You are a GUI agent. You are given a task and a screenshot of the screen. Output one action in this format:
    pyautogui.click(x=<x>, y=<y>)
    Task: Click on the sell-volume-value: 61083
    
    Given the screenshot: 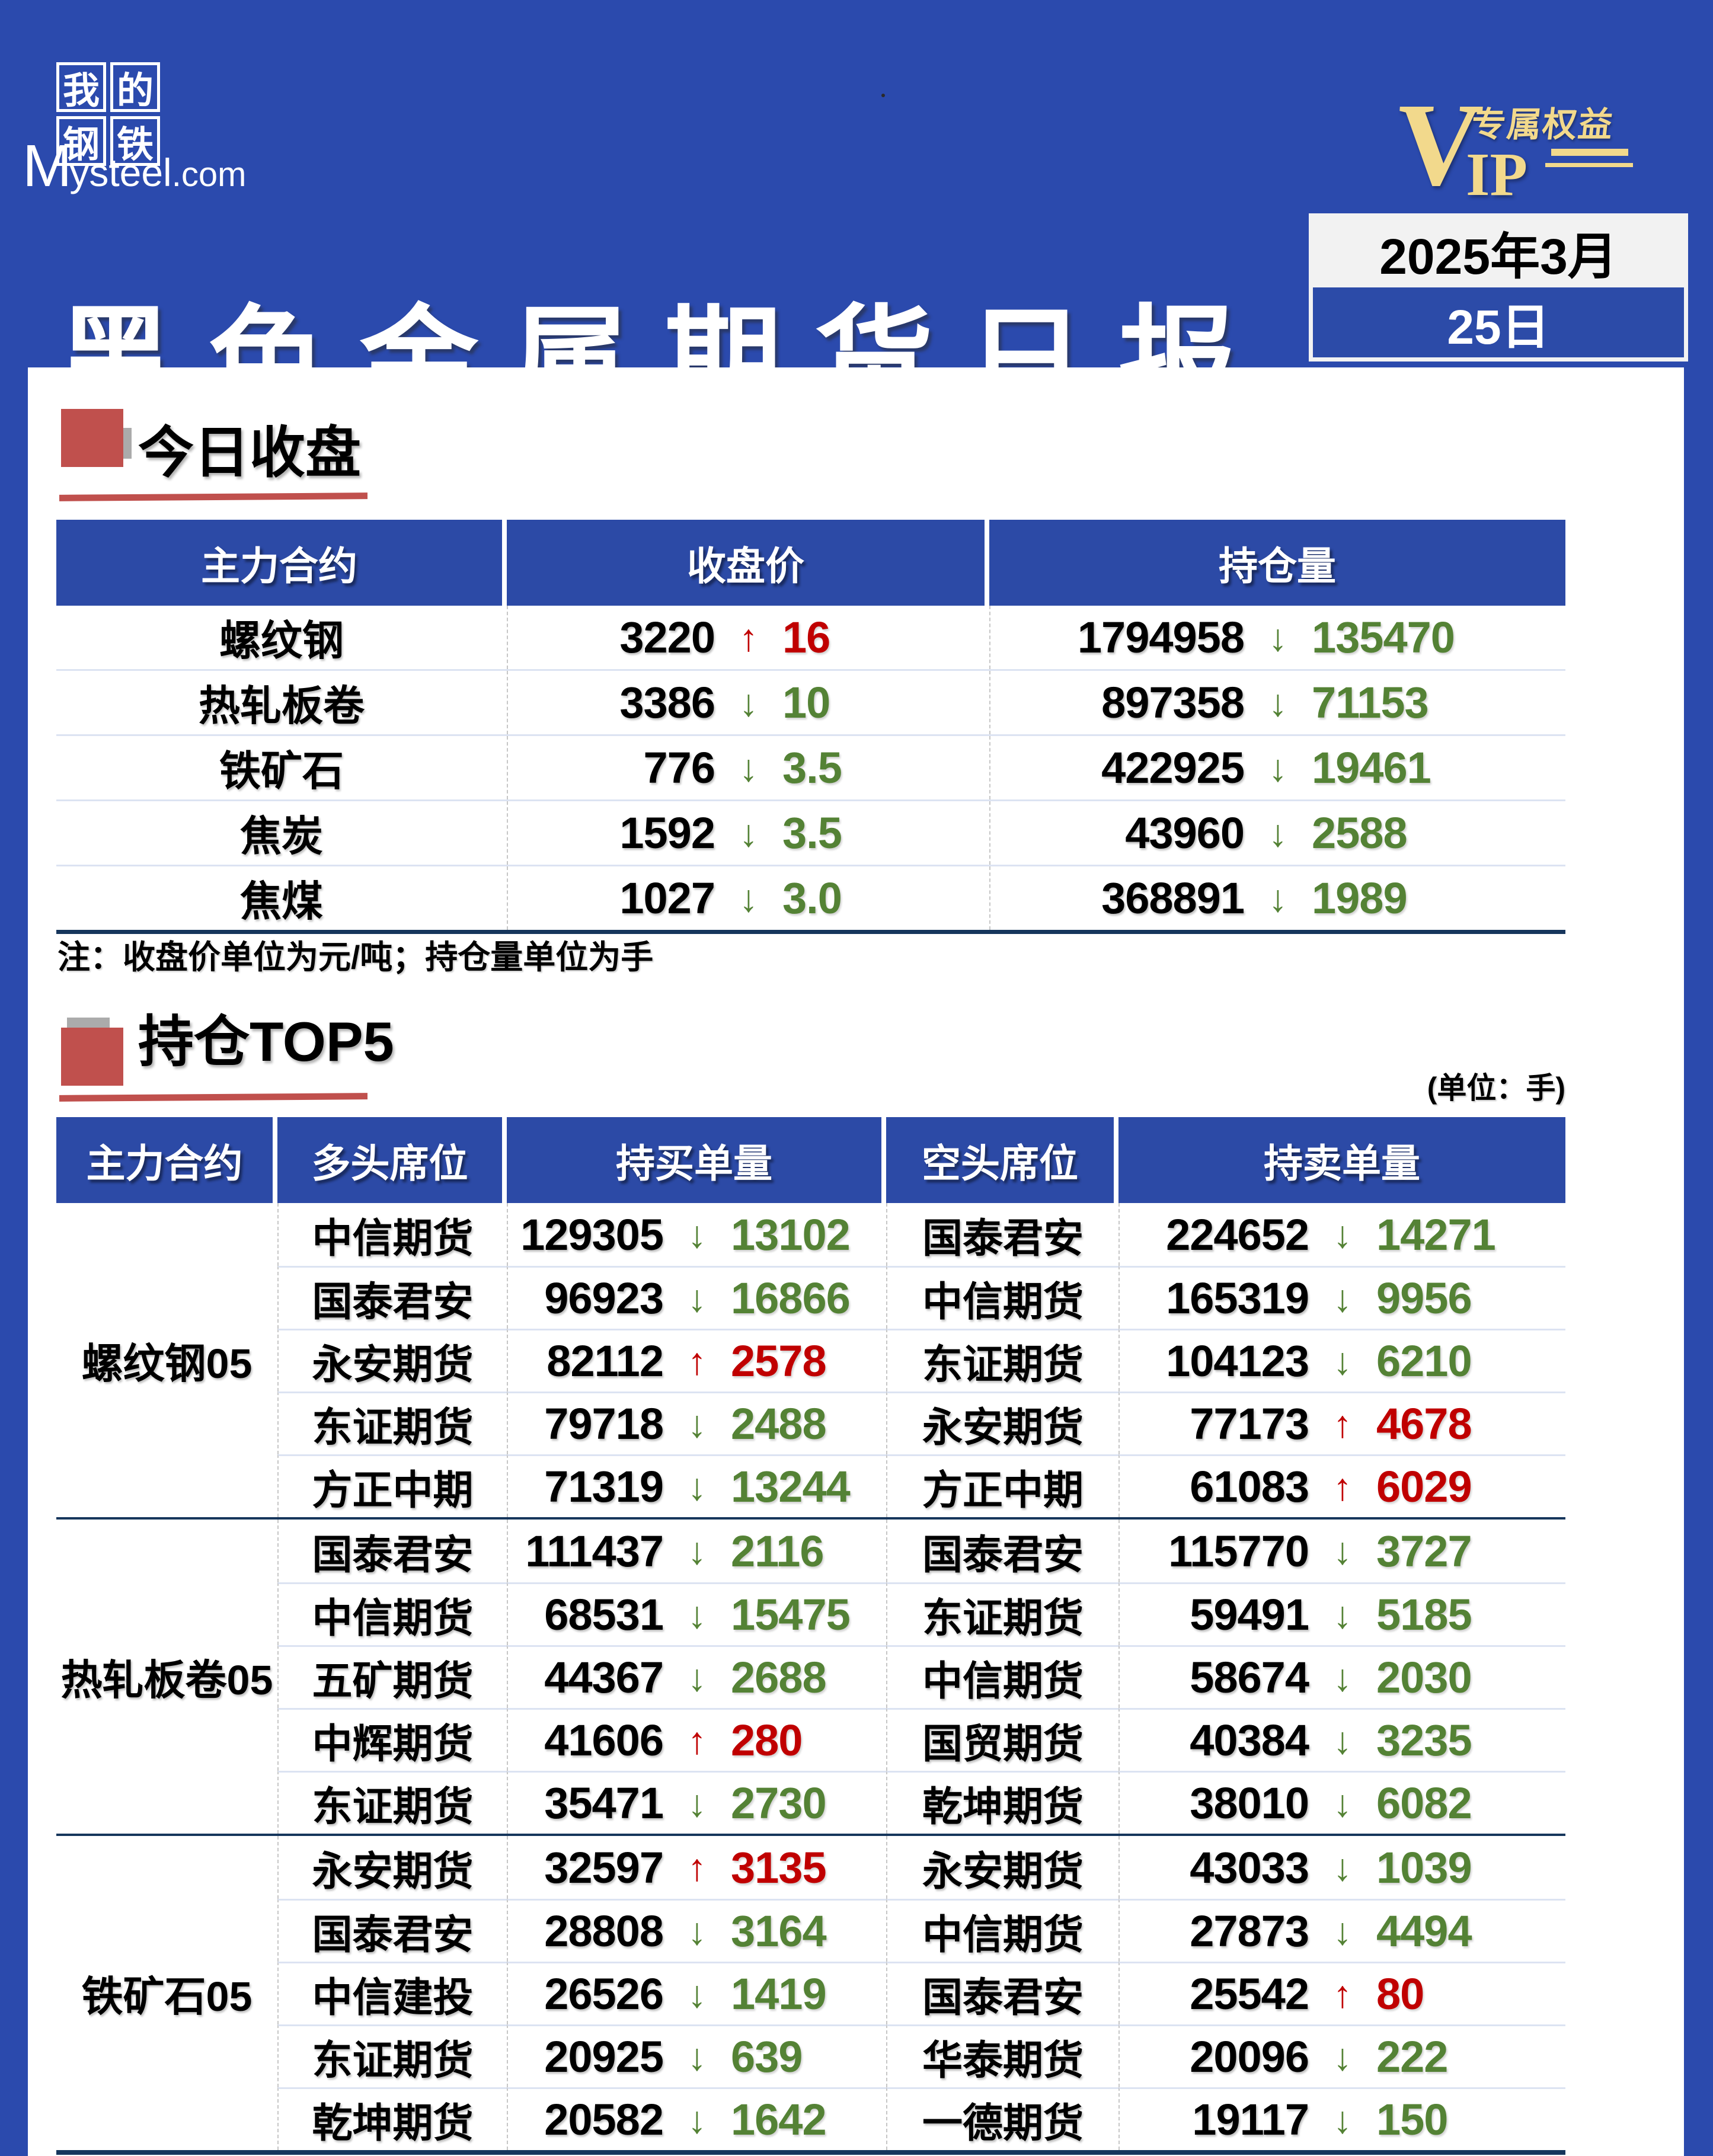 What is the action you would take?
    pyautogui.click(x=1249, y=1487)
    